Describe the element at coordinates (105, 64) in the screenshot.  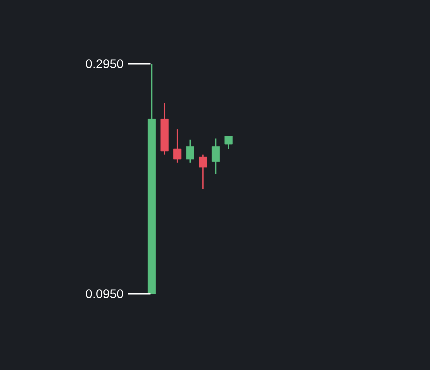
I see `ref-line-label: 0.2950` at that location.